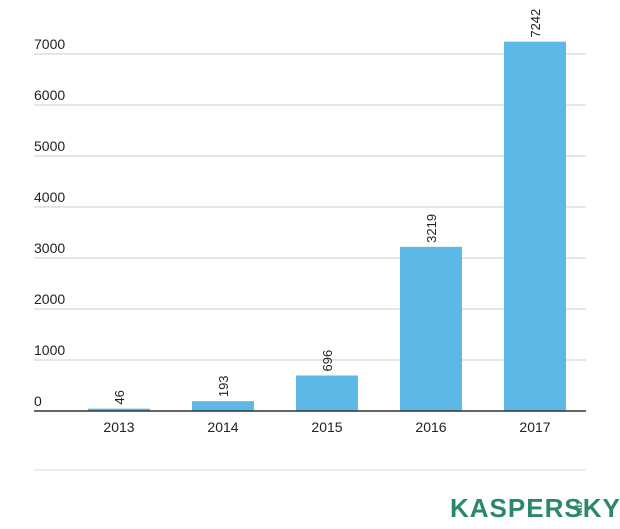 This screenshot has height=529, width=620. Describe the element at coordinates (49, 248) in the screenshot. I see `y-tick-label: 3000` at that location.